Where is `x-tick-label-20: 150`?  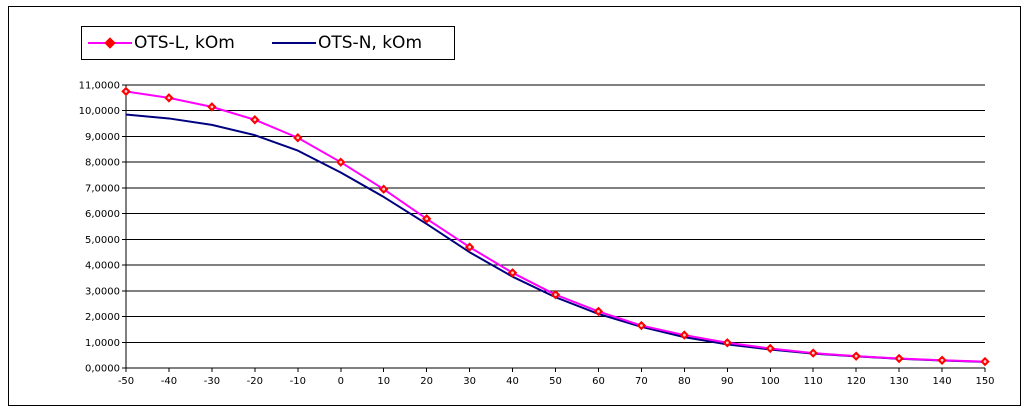
x-tick-label-20: 150 is located at coordinates (984, 381).